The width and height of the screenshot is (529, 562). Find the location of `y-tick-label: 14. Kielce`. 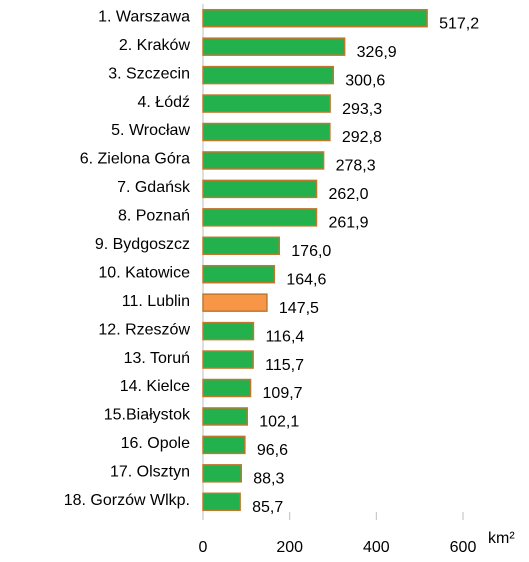

y-tick-label: 14. Kielce is located at coordinates (155, 386).